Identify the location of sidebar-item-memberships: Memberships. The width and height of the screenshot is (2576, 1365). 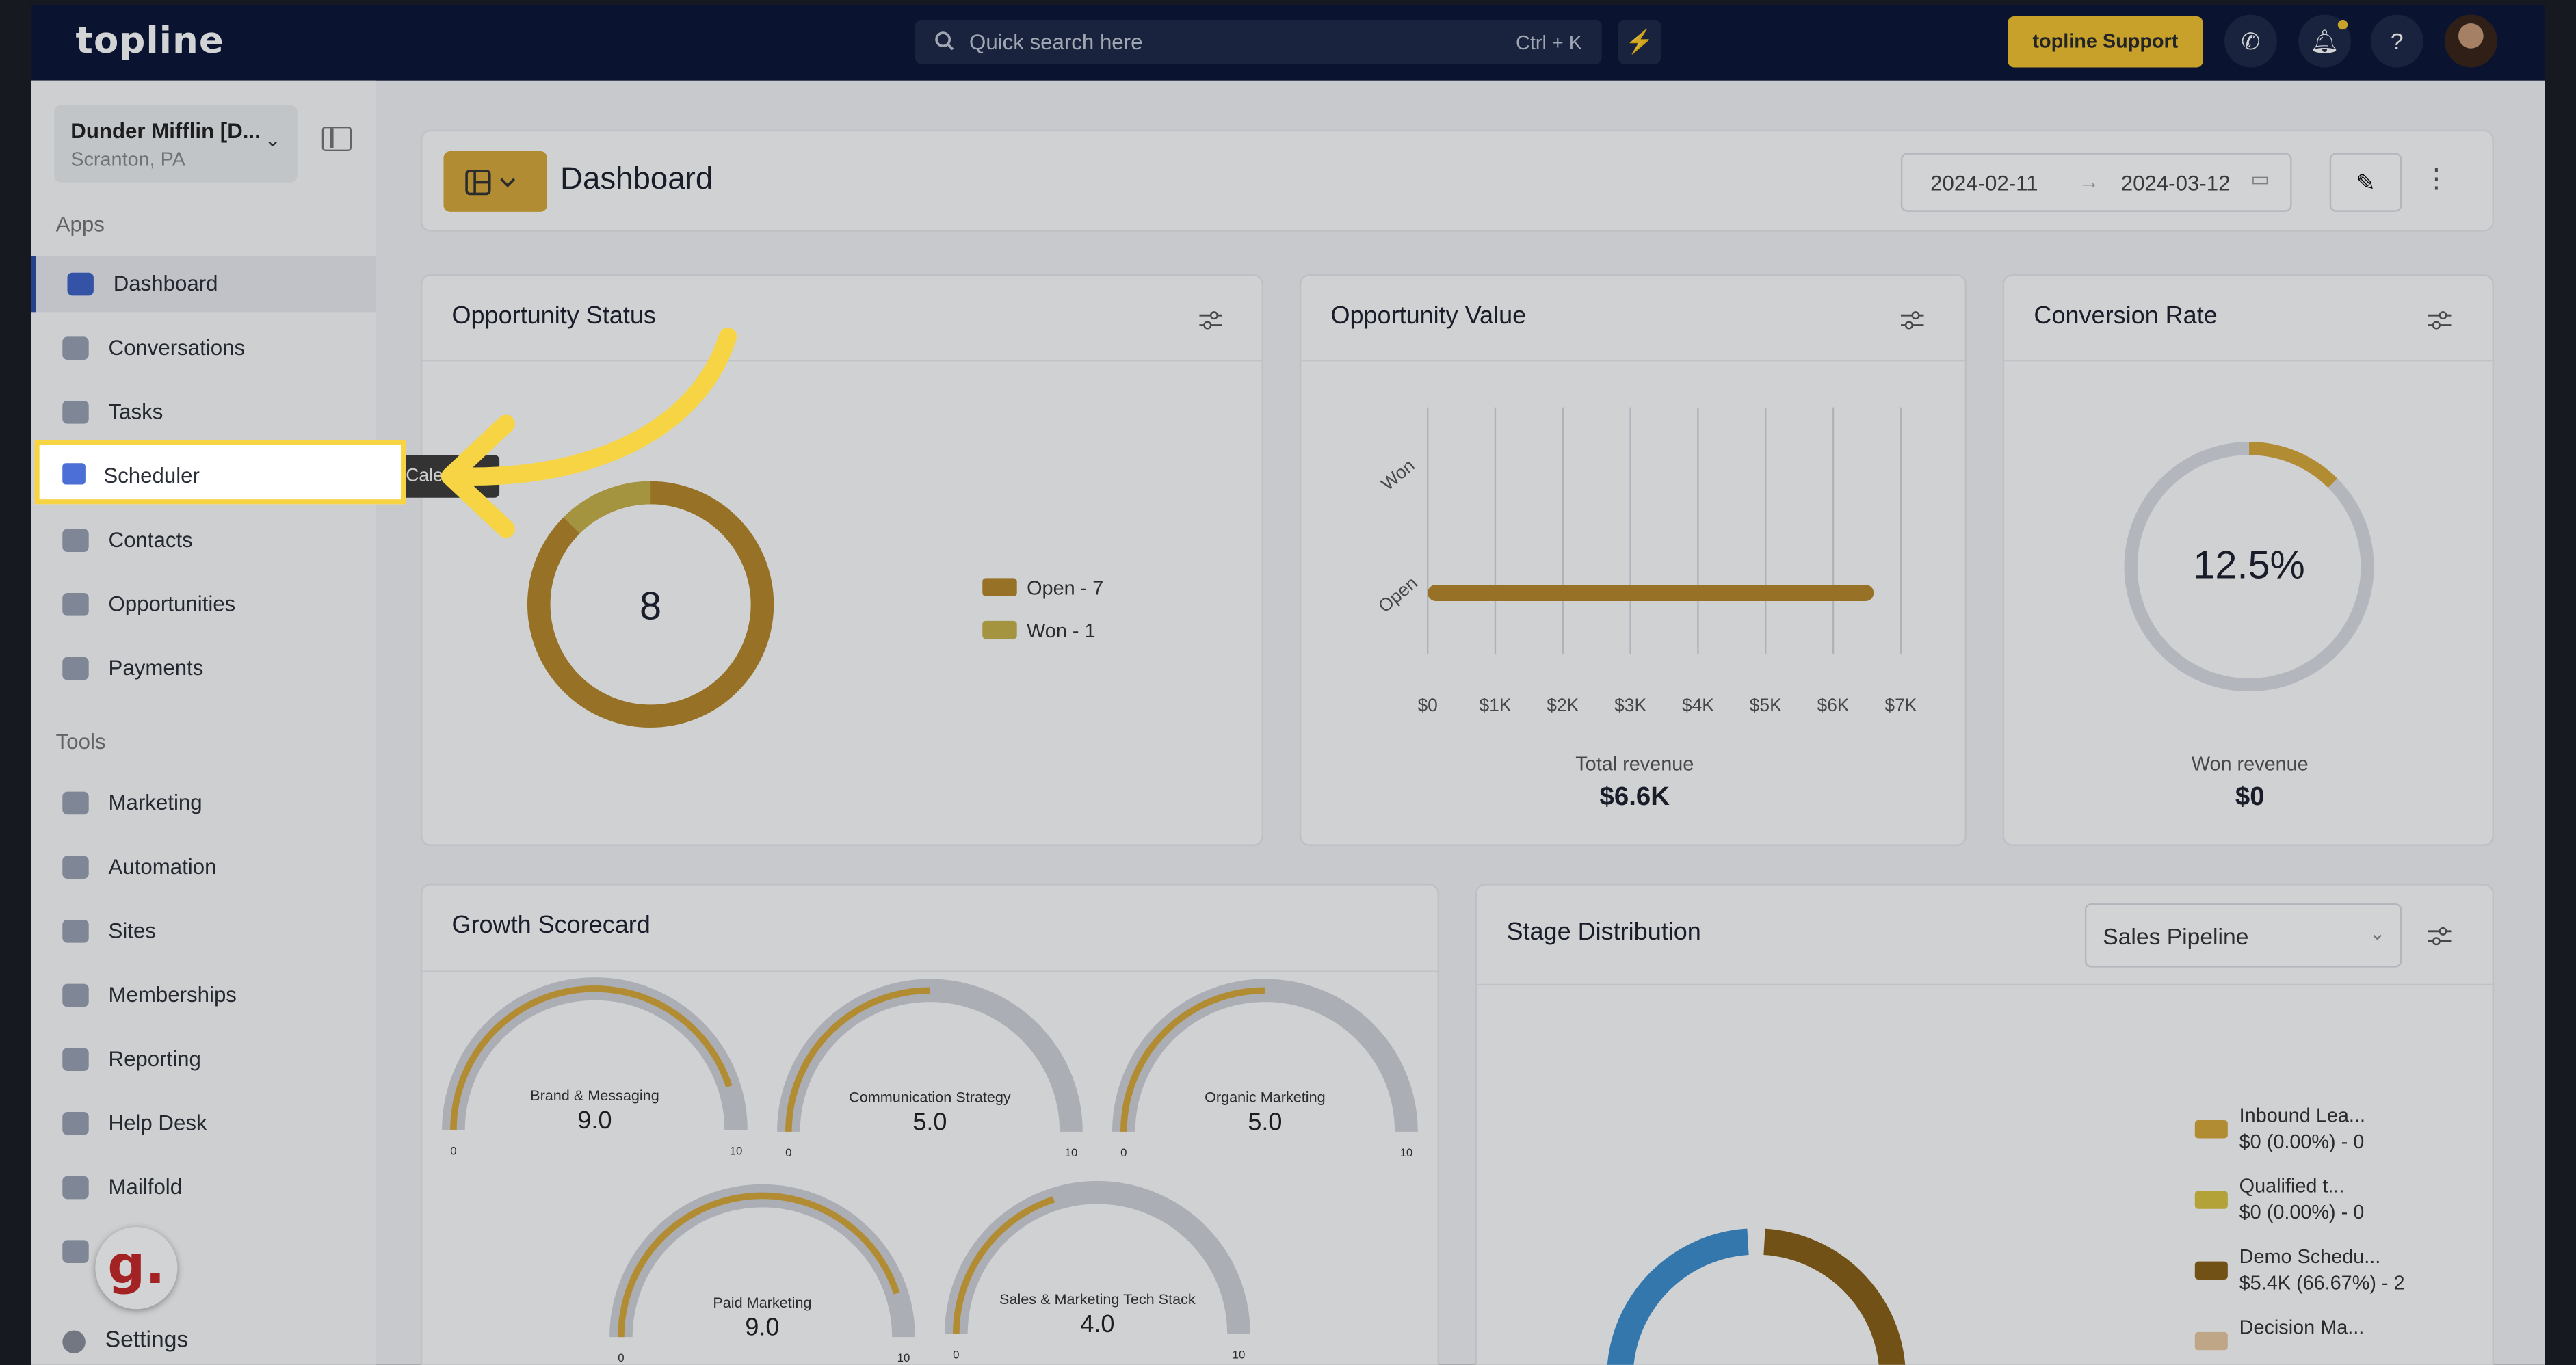
(203, 996).